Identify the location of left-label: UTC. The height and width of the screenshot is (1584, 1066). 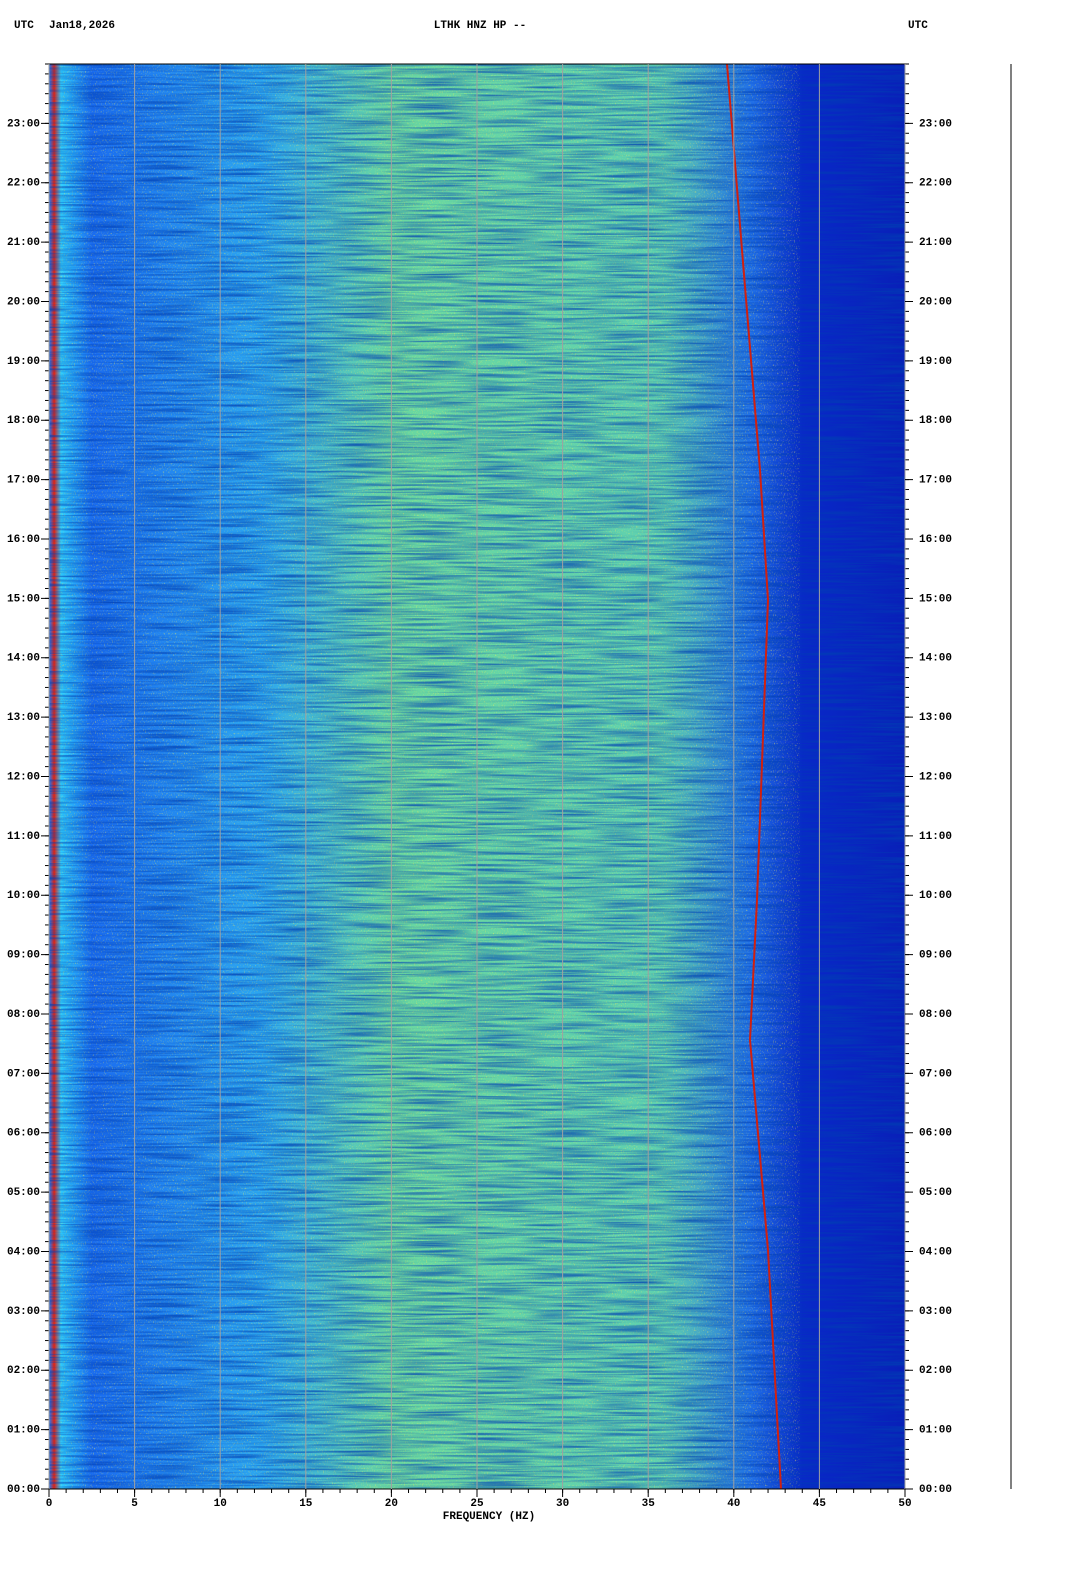
(24, 26).